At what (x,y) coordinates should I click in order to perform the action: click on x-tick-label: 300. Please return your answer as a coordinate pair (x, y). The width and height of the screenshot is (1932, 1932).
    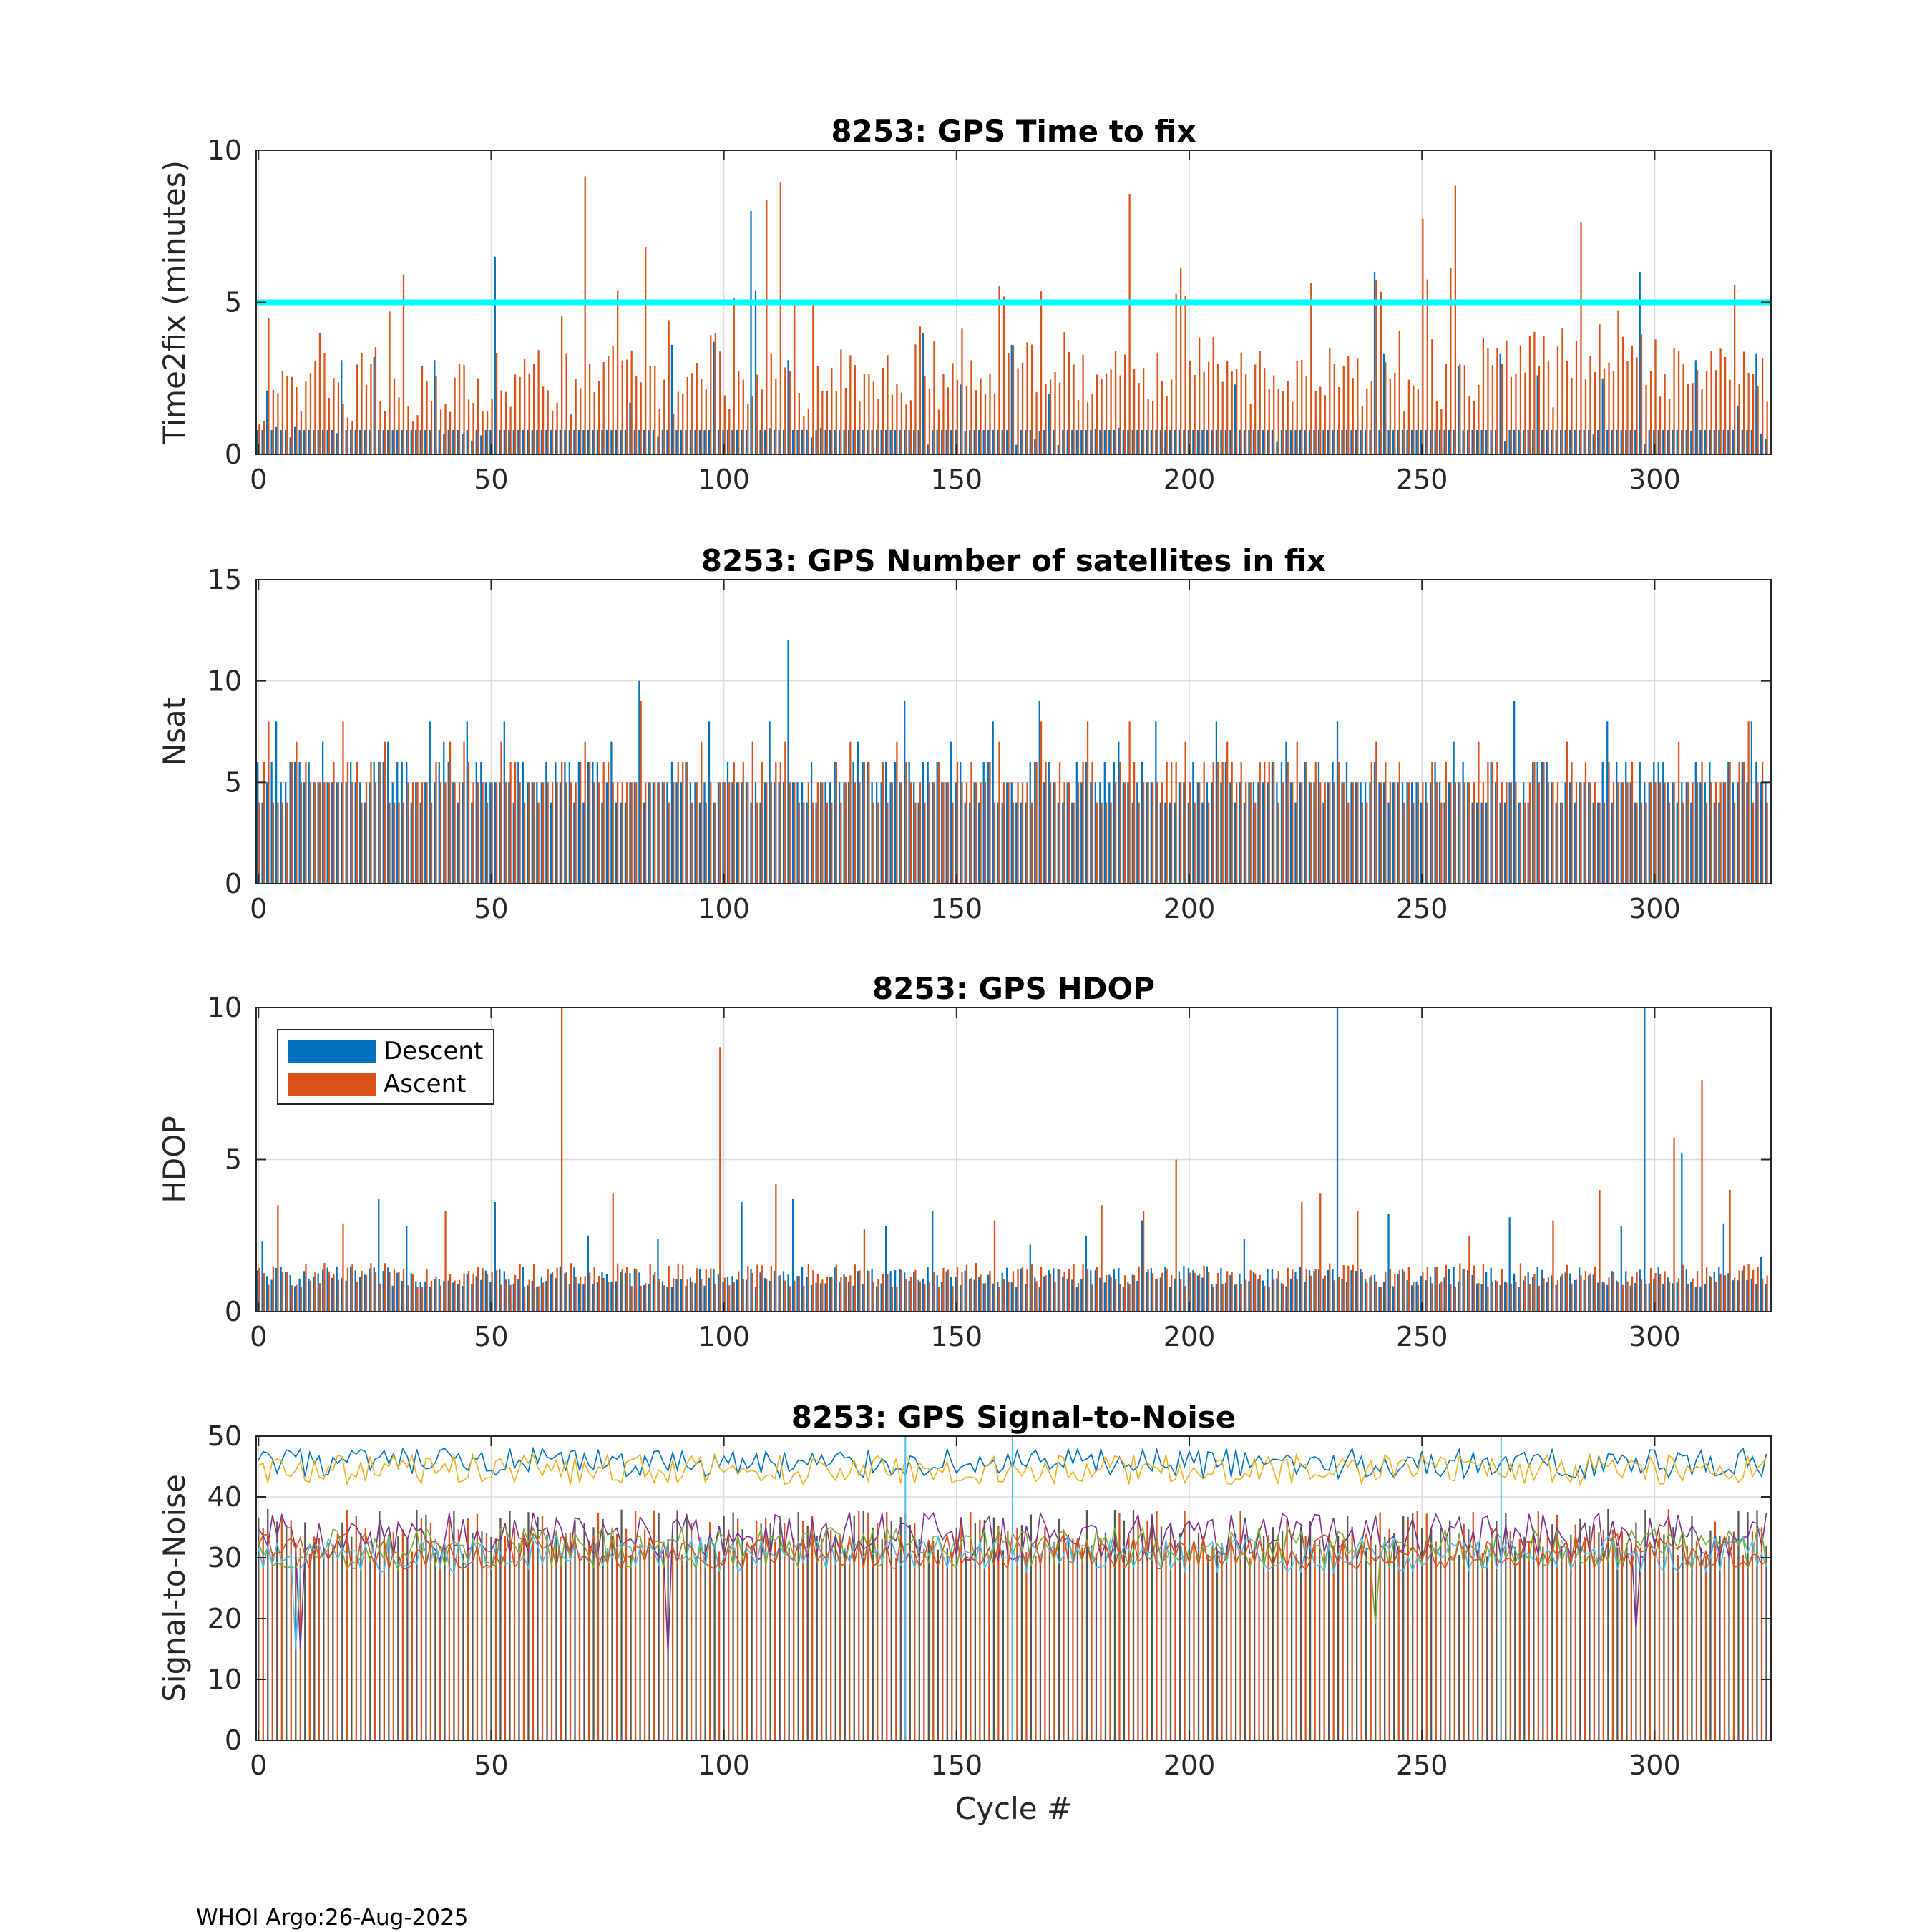
    Looking at the image, I should click on (1655, 1765).